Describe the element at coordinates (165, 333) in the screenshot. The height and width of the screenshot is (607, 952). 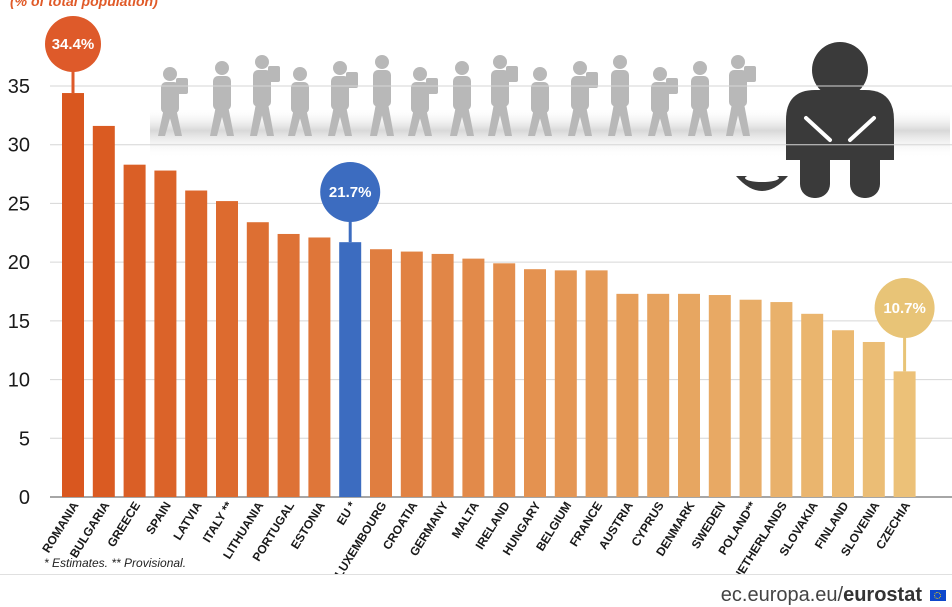
I see `bar-spain` at that location.